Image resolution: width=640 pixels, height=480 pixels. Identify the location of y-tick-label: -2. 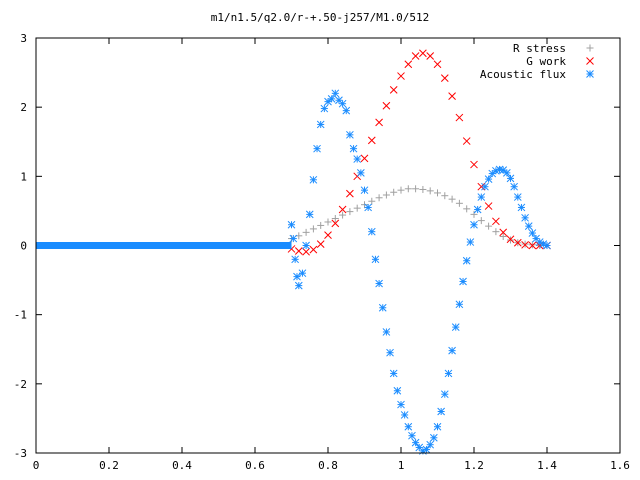
(20, 384).